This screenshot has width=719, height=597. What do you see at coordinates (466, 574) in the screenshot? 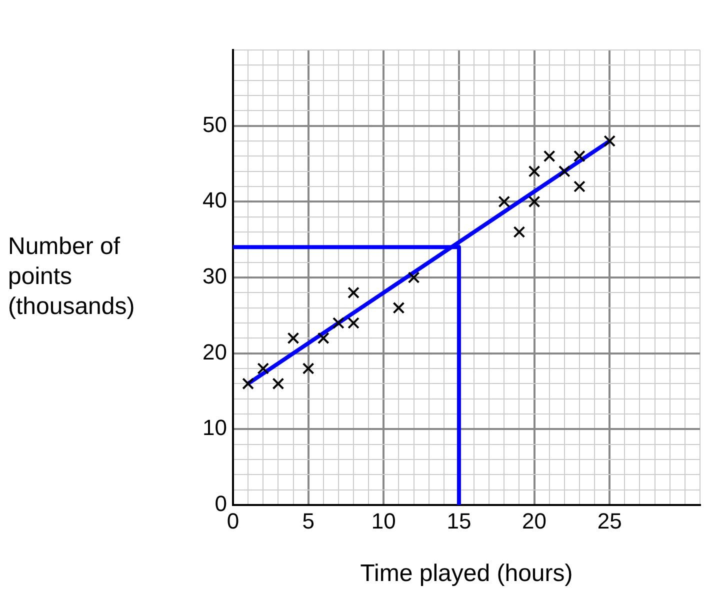
I see `x-axis-title: Time played (hours)` at bounding box center [466, 574].